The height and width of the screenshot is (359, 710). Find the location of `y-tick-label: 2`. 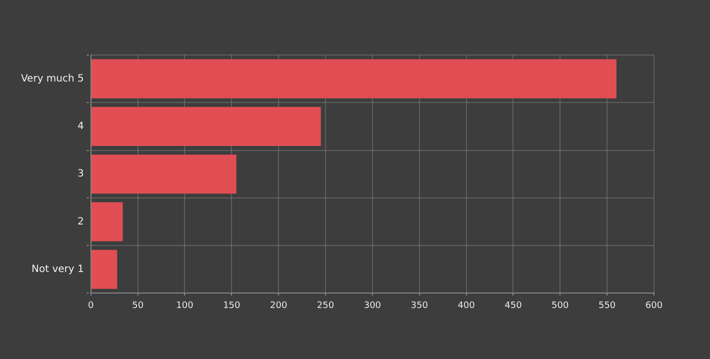

y-tick-label: 2 is located at coordinates (81, 222).